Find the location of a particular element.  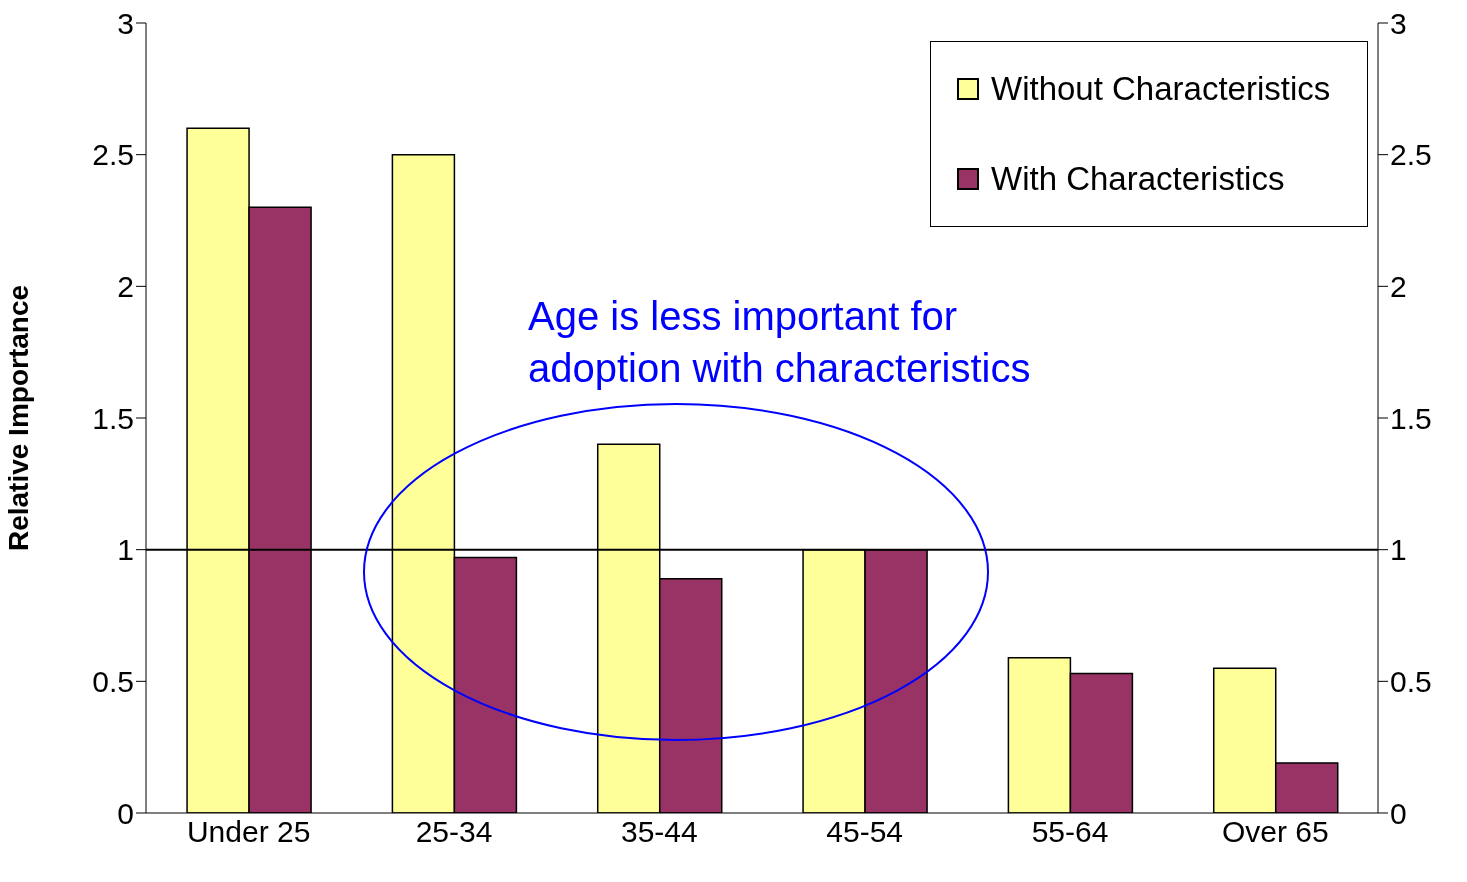

y-tick-label: 0.5 is located at coordinates (113, 681).